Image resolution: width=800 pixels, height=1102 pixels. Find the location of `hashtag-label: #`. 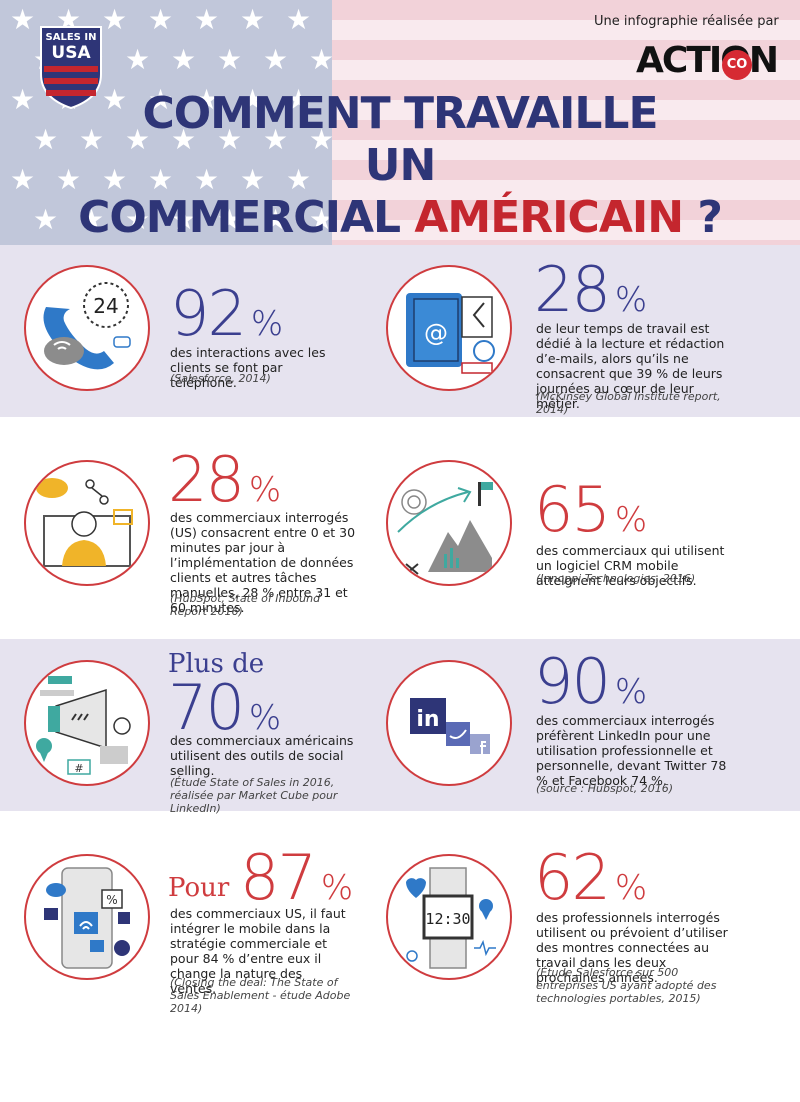

hashtag-label: # is located at coordinates (78, 768).